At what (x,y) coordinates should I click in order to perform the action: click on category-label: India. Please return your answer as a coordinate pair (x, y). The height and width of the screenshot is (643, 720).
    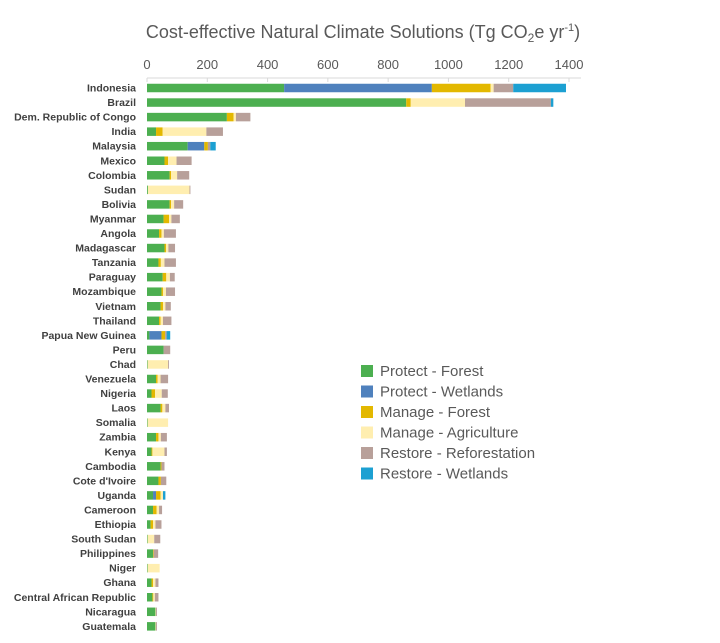
    Looking at the image, I should click on (123, 132).